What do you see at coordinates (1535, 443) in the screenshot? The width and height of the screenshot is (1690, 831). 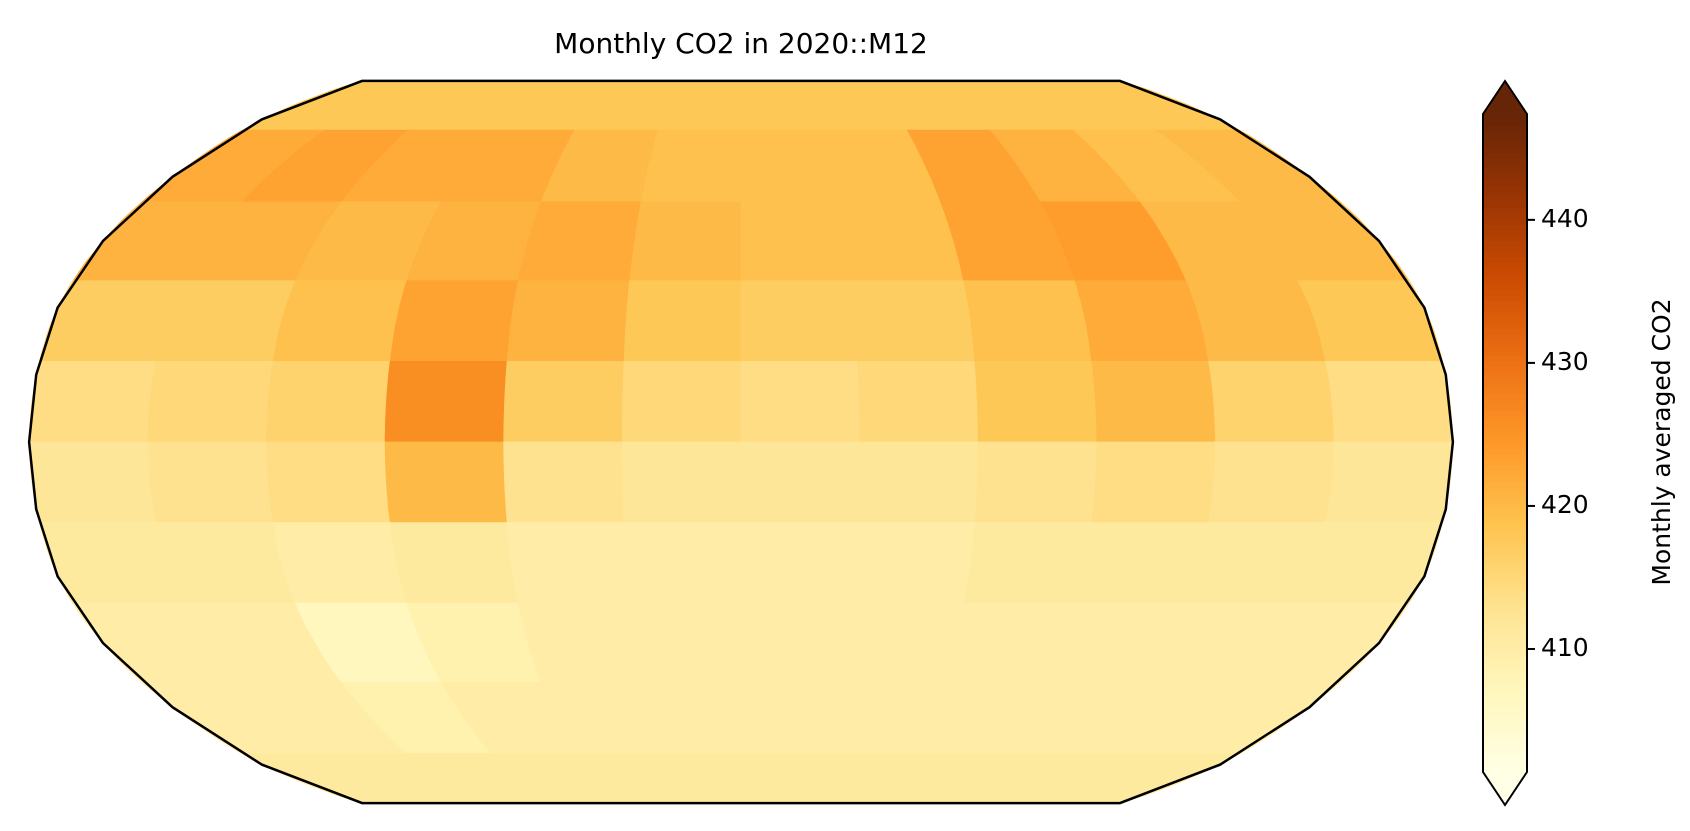 I see `colorbar: 410 420 430 440` at bounding box center [1535, 443].